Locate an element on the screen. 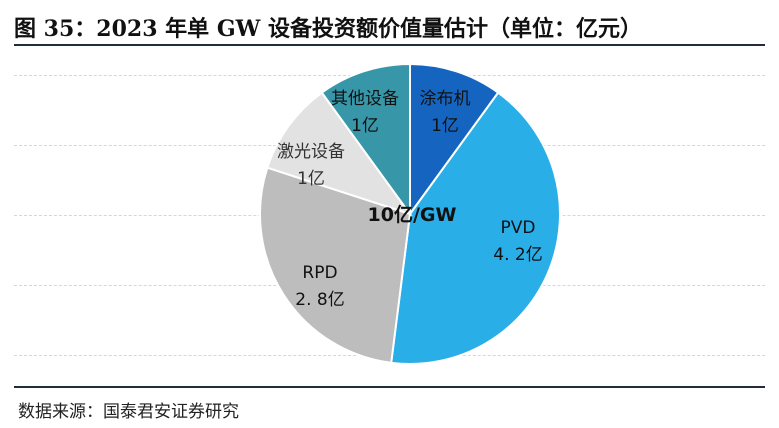 The height and width of the screenshot is (428, 779). title-rule is located at coordinates (389, 45).